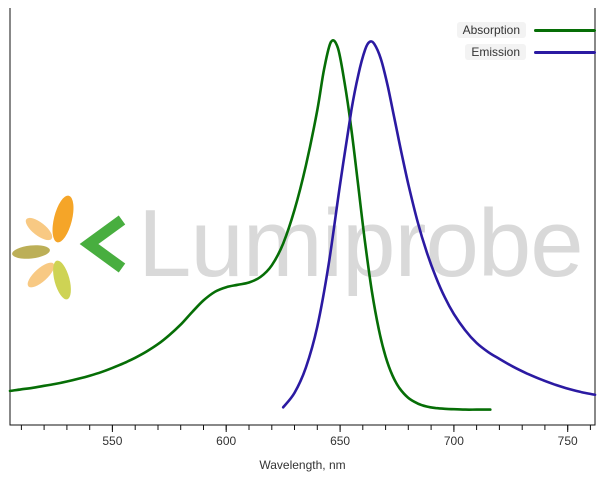 Image resolution: width=600 pixels, height=480 pixels. Describe the element at coordinates (565, 30) in the screenshot. I see `legend-line-absorption` at that location.